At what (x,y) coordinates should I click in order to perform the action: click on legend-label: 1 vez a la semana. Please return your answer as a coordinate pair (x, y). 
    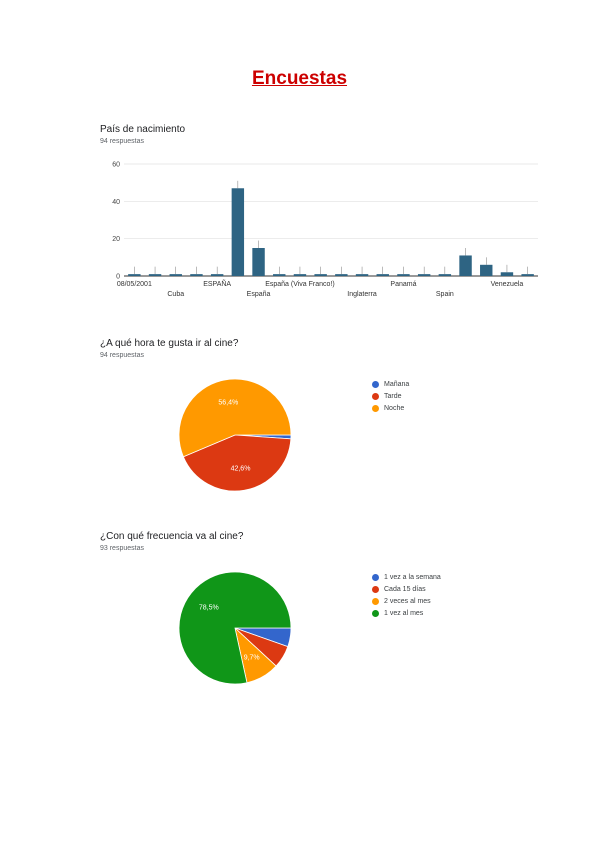
    Looking at the image, I should click on (412, 577).